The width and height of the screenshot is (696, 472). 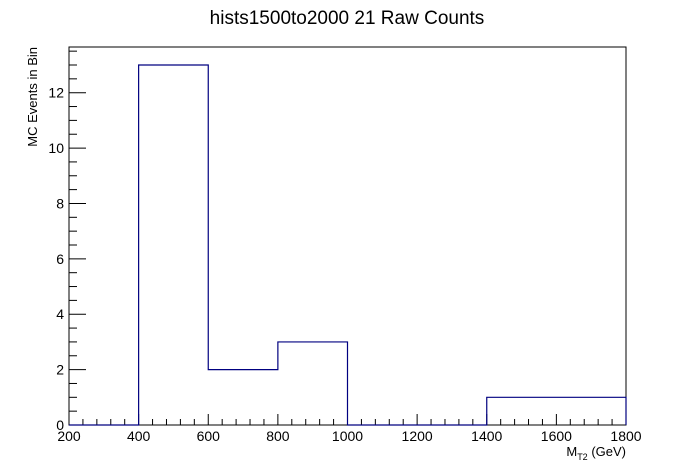 I want to click on x-axis-tick-labels: 200 400 600 800 1000 1200 1400 1600 1800, so click(x=349, y=436).